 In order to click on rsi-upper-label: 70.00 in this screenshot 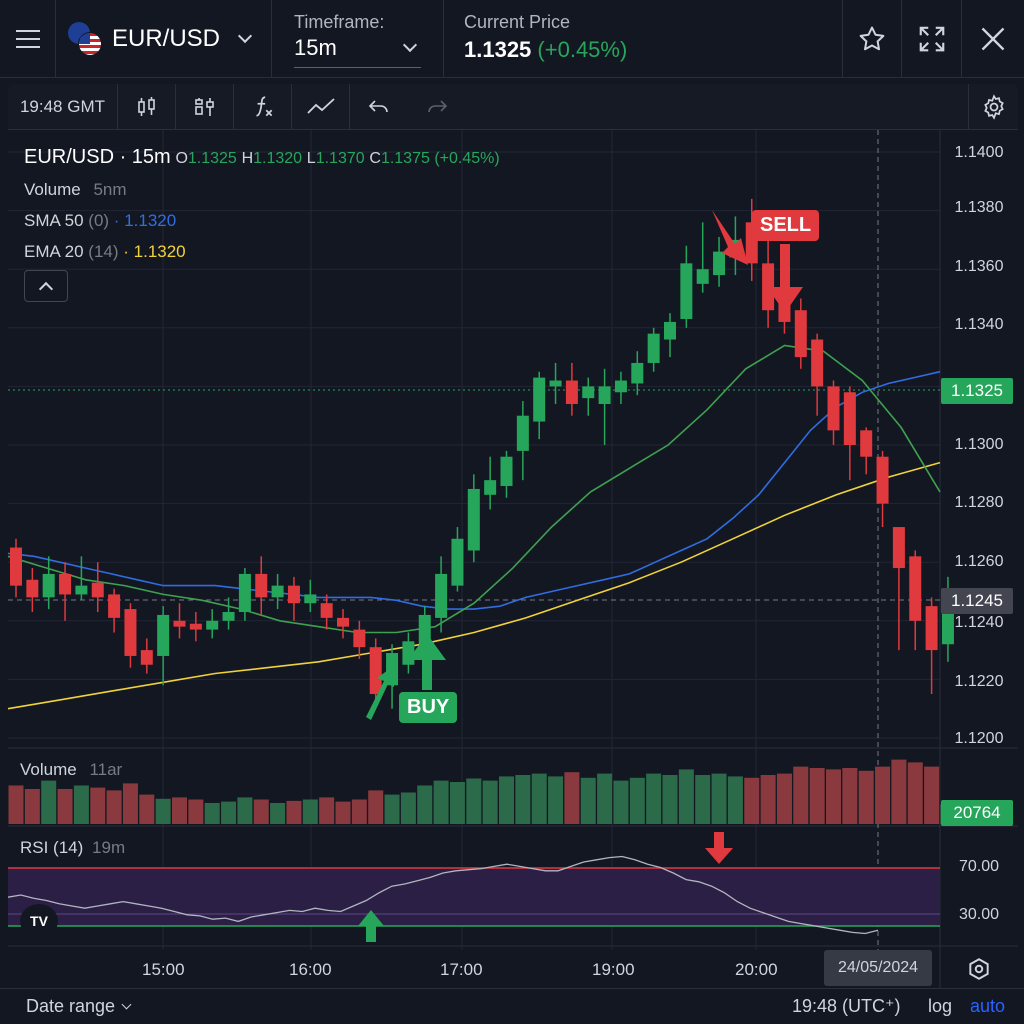, I will do `click(979, 866)`.